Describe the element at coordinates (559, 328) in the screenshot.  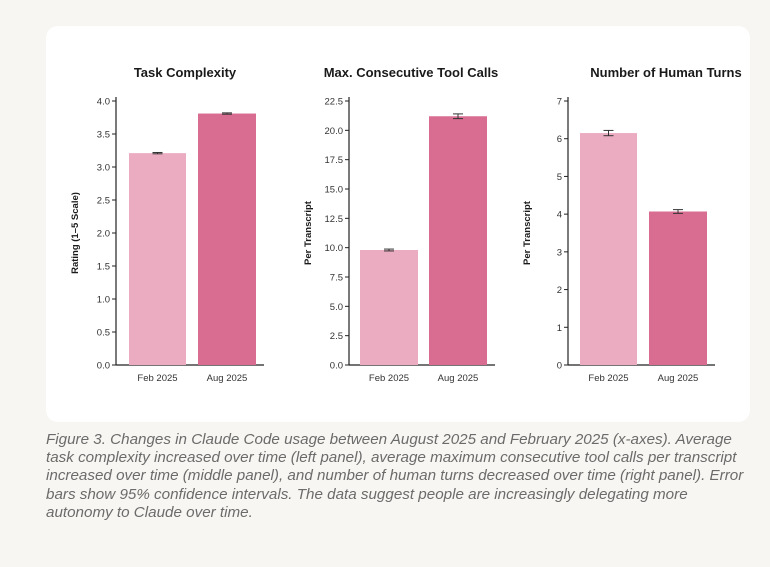
I see `y-tick-label-3-1: 1` at that location.